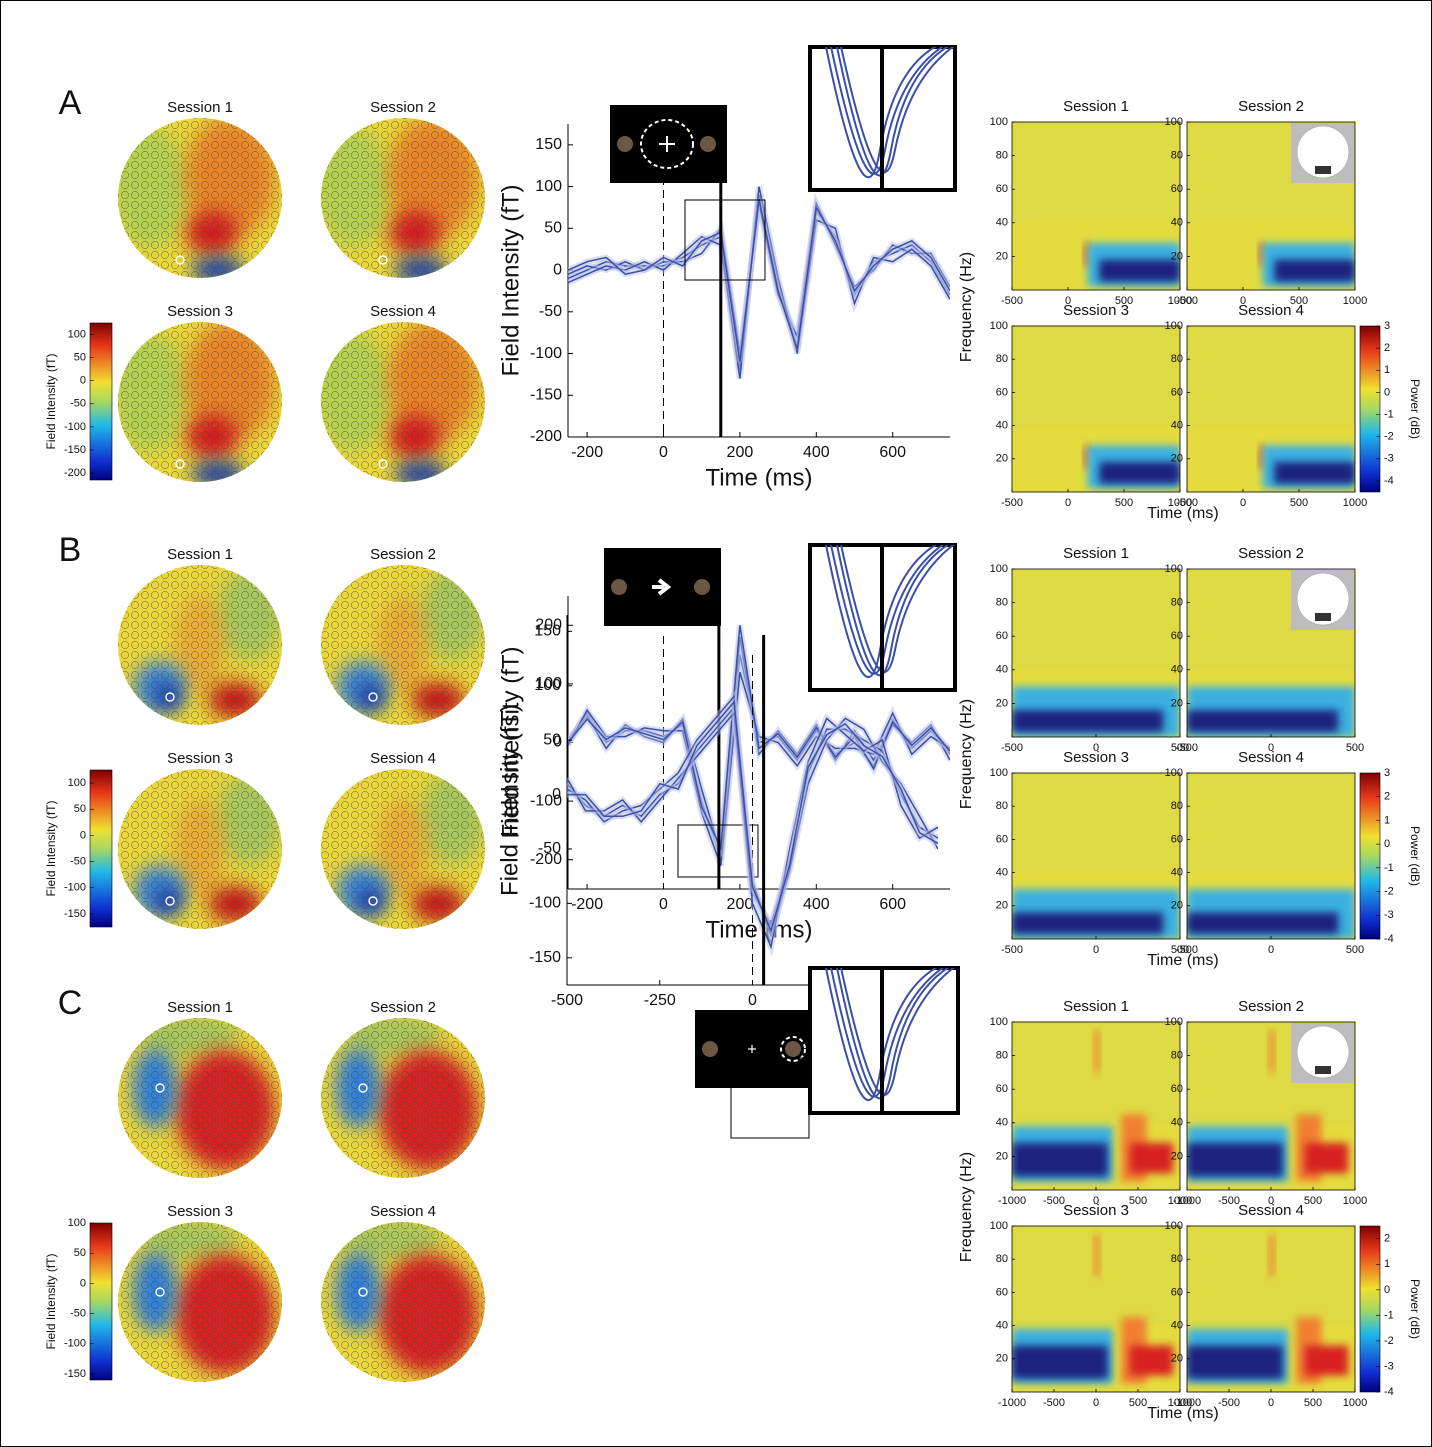 Image resolution: width=1432 pixels, height=1447 pixels. Describe the element at coordinates (77, 1223) in the screenshot. I see `colorbar-tick-label: 100` at that location.